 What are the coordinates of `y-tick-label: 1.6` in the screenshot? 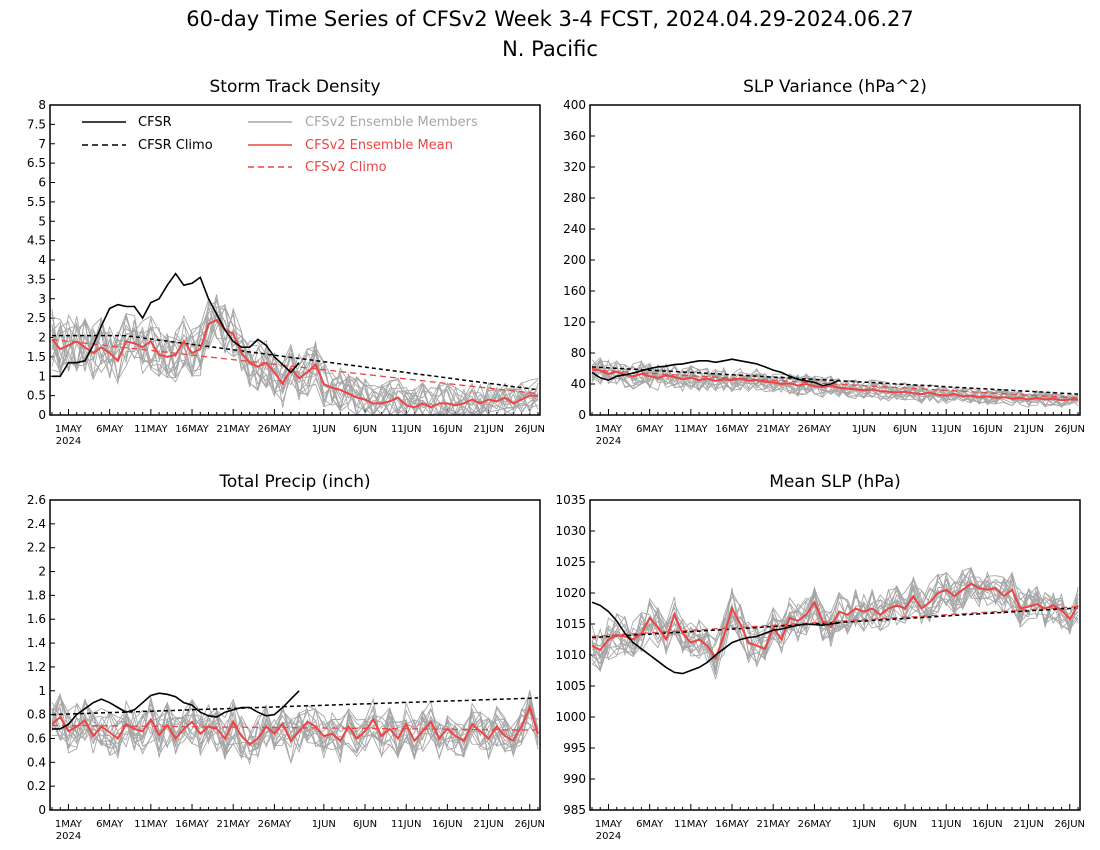 It's located at (36, 619).